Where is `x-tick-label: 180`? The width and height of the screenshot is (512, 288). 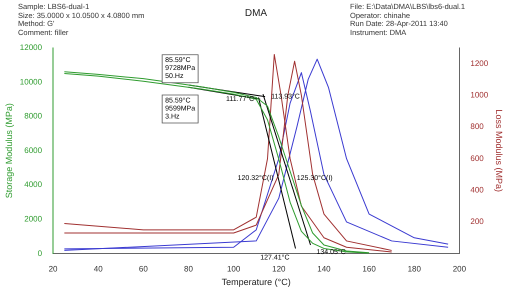
x-tick-label: 180 is located at coordinates (415, 269).